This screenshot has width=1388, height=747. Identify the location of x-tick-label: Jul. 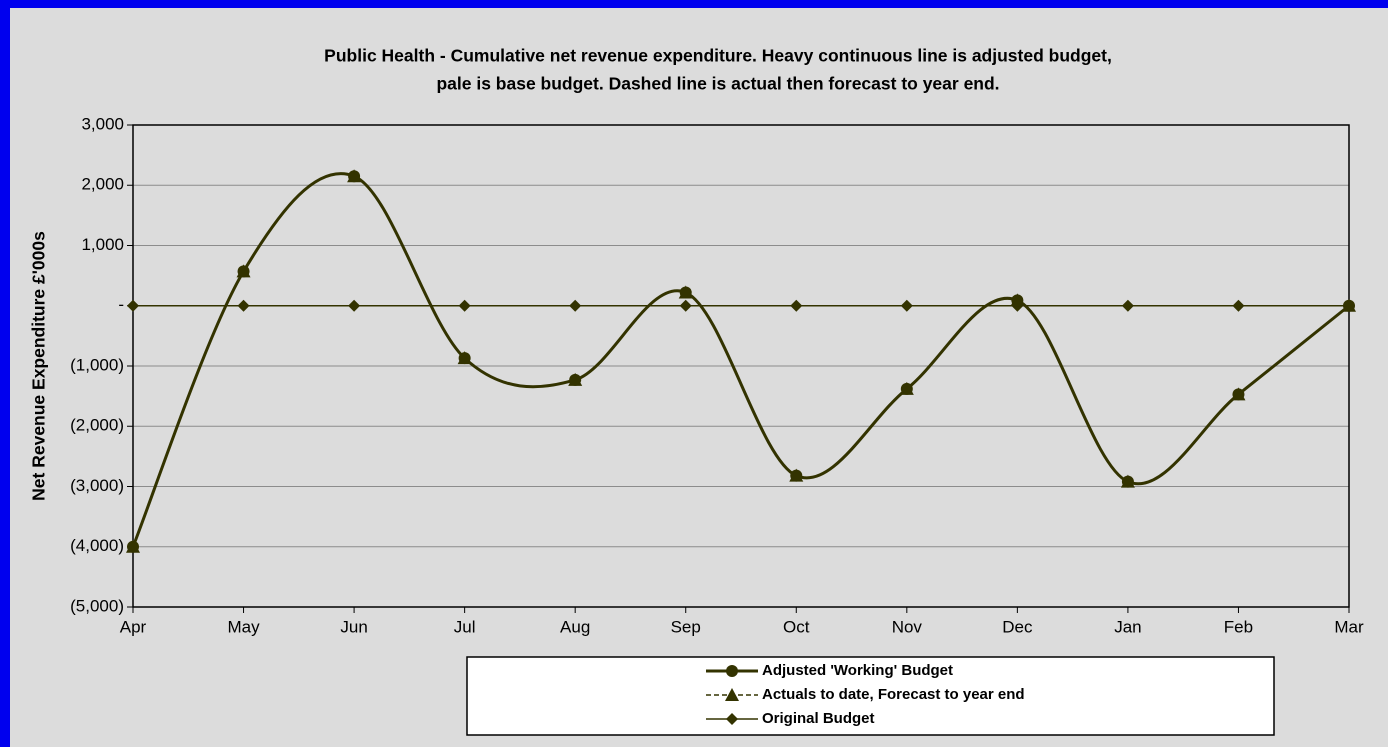
(465, 626).